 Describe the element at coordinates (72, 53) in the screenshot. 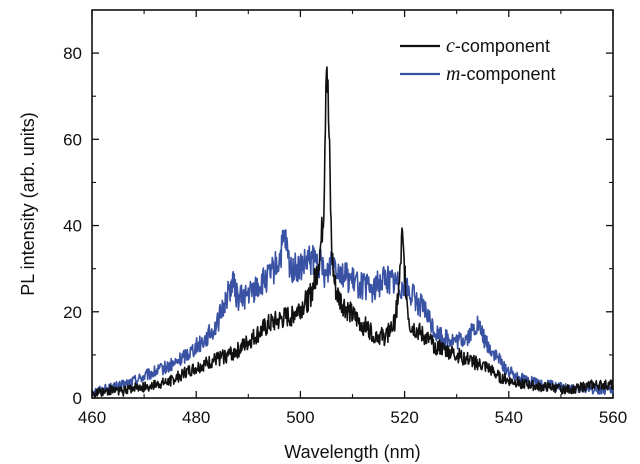

I see `y-tick-label: 80` at that location.